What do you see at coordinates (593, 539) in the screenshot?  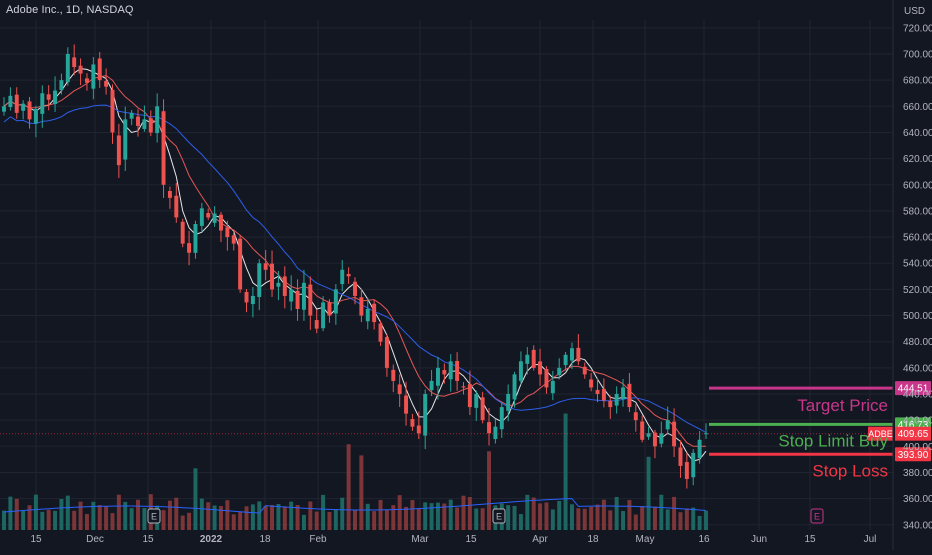 I see `time-tick-label: 18` at bounding box center [593, 539].